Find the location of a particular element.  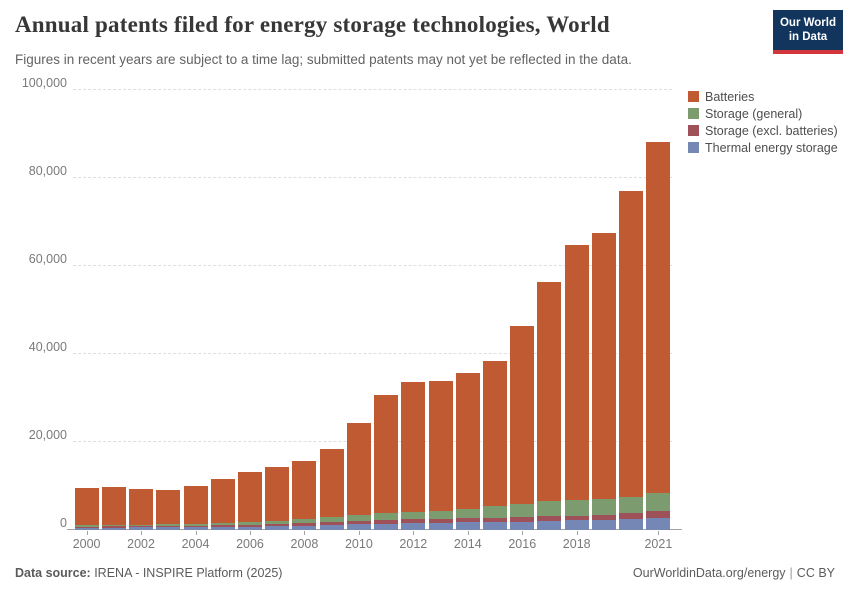

bar-2005 is located at coordinates (222, 504).